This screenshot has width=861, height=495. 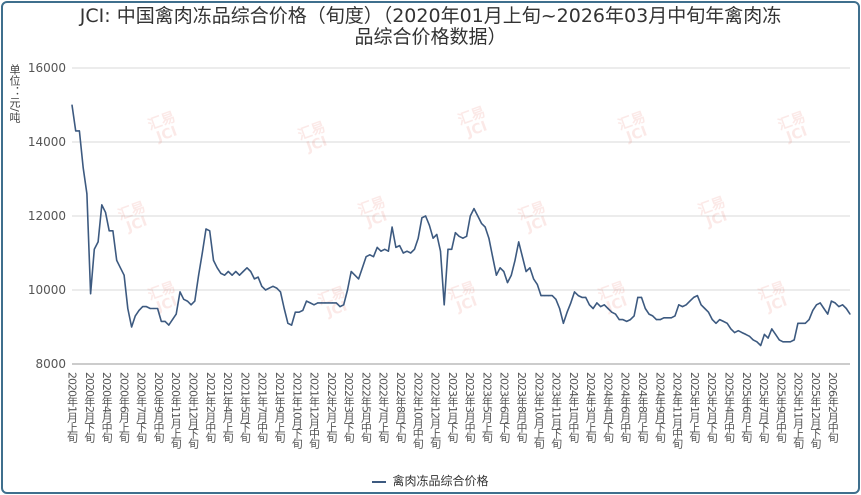 What do you see at coordinates (556, 411) in the screenshot?
I see `x-tick-label: 2023年11月下旬` at bounding box center [556, 411].